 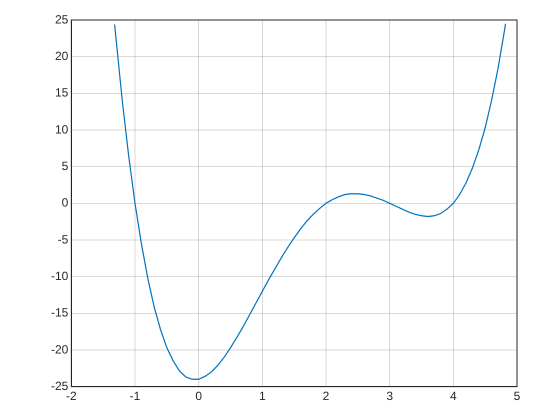 What do you see at coordinates (65, 203) in the screenshot?
I see `y-tick-label: 0` at bounding box center [65, 203].